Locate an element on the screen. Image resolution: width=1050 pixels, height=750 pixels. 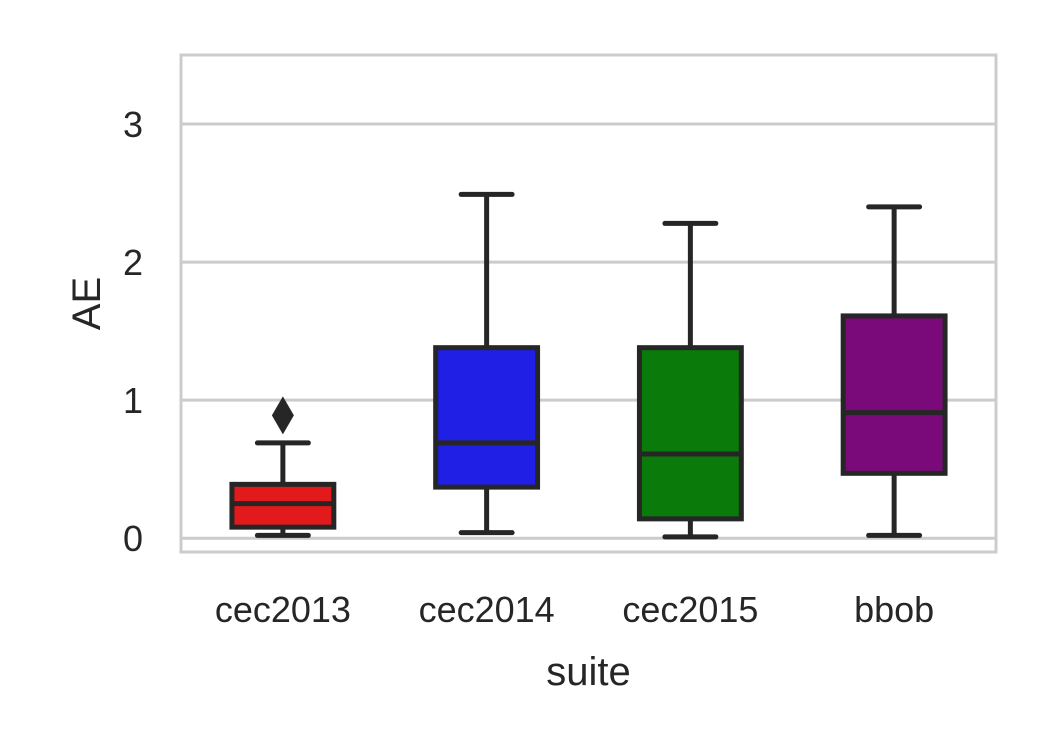
y-tick-labels: 0 1 2 3 is located at coordinates (133, 331).